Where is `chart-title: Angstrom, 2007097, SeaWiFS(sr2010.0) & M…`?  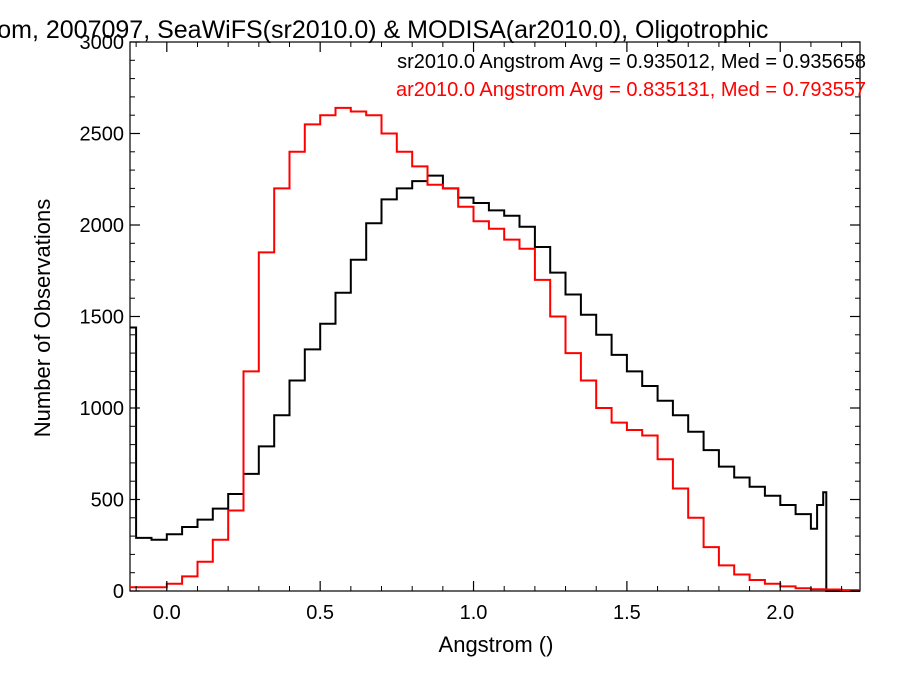 chart-title: Angstrom, 2007097, SeaWiFS(sr2010.0) & M… is located at coordinates (384, 30).